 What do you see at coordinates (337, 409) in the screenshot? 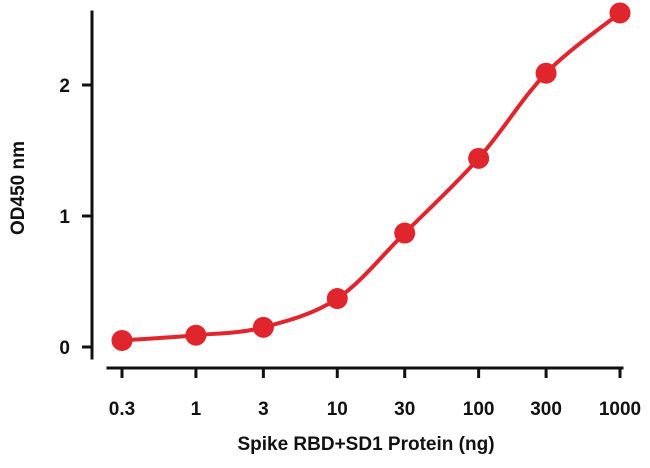
I see `x-tick-label: 10` at bounding box center [337, 409].